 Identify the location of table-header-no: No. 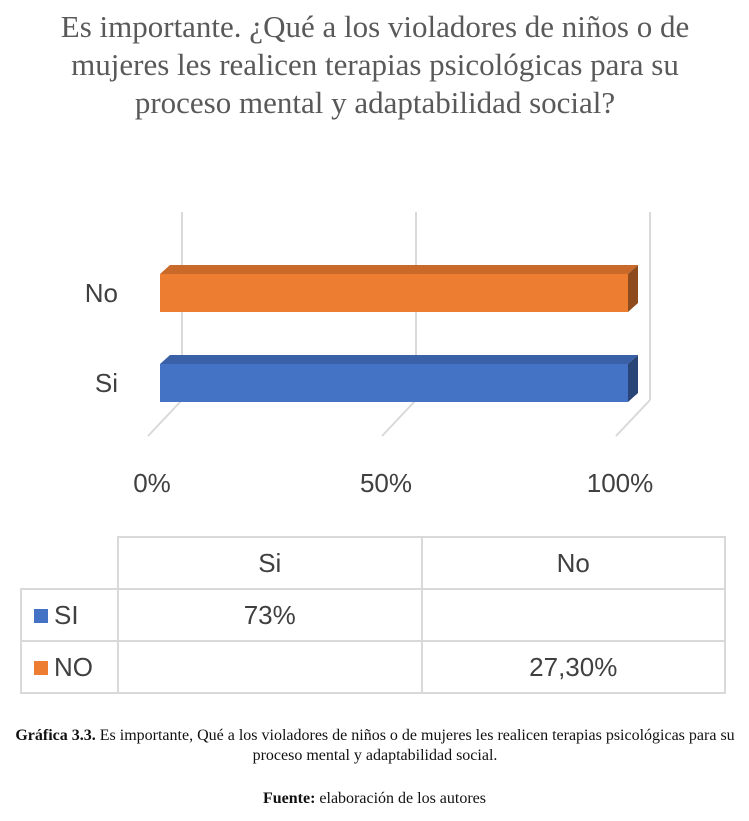
(573, 563).